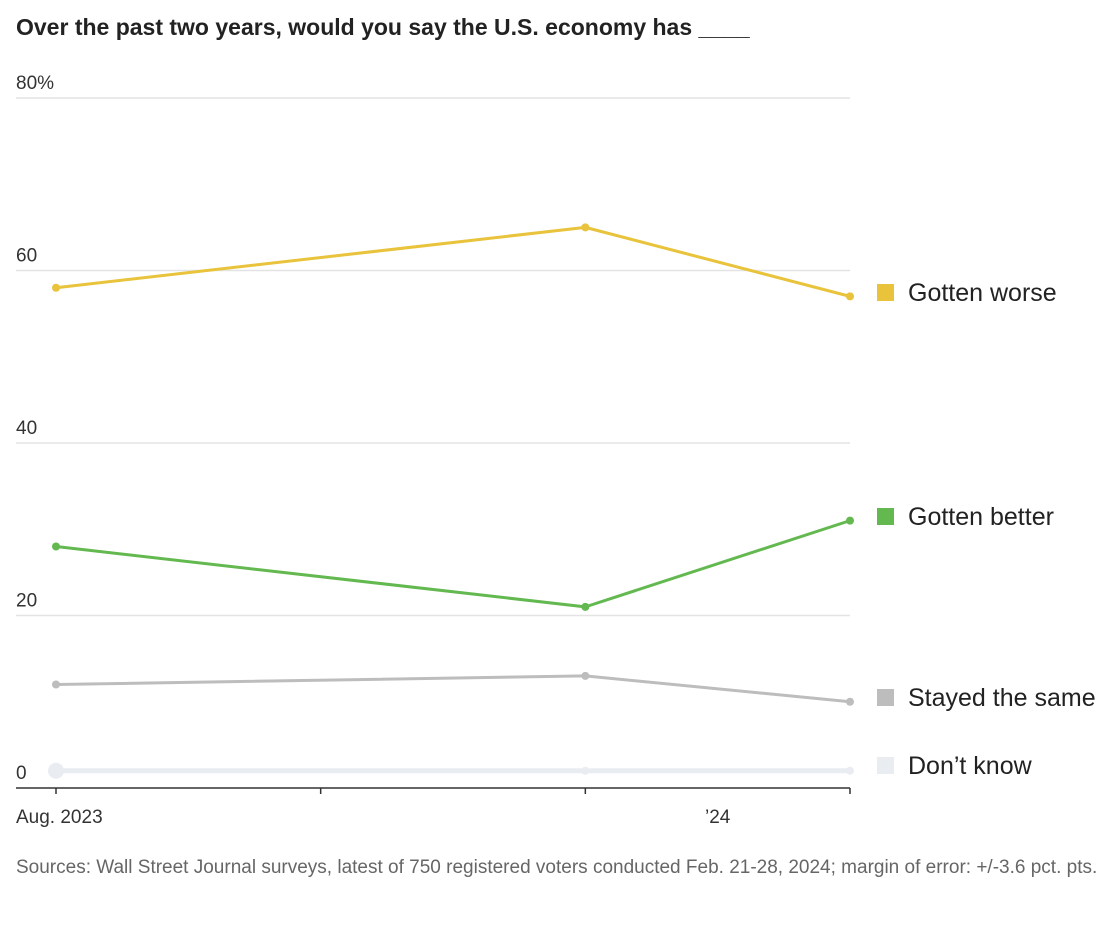 The width and height of the screenshot is (1120, 926). What do you see at coordinates (885, 697) in the screenshot?
I see `legend-swatch-stayed-the-same` at bounding box center [885, 697].